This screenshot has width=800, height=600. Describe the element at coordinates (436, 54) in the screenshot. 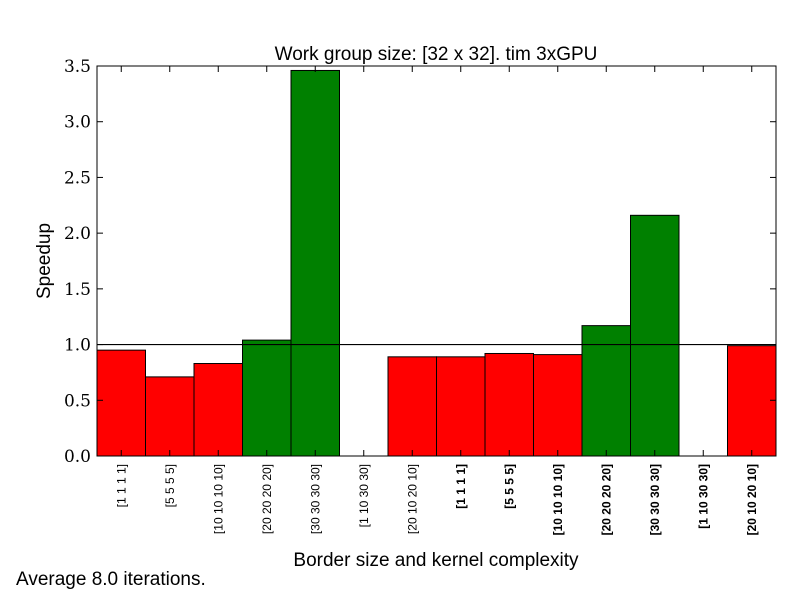

I see `chart-title: Work group size: [32 x 32]. tim 3xGPU` at that location.